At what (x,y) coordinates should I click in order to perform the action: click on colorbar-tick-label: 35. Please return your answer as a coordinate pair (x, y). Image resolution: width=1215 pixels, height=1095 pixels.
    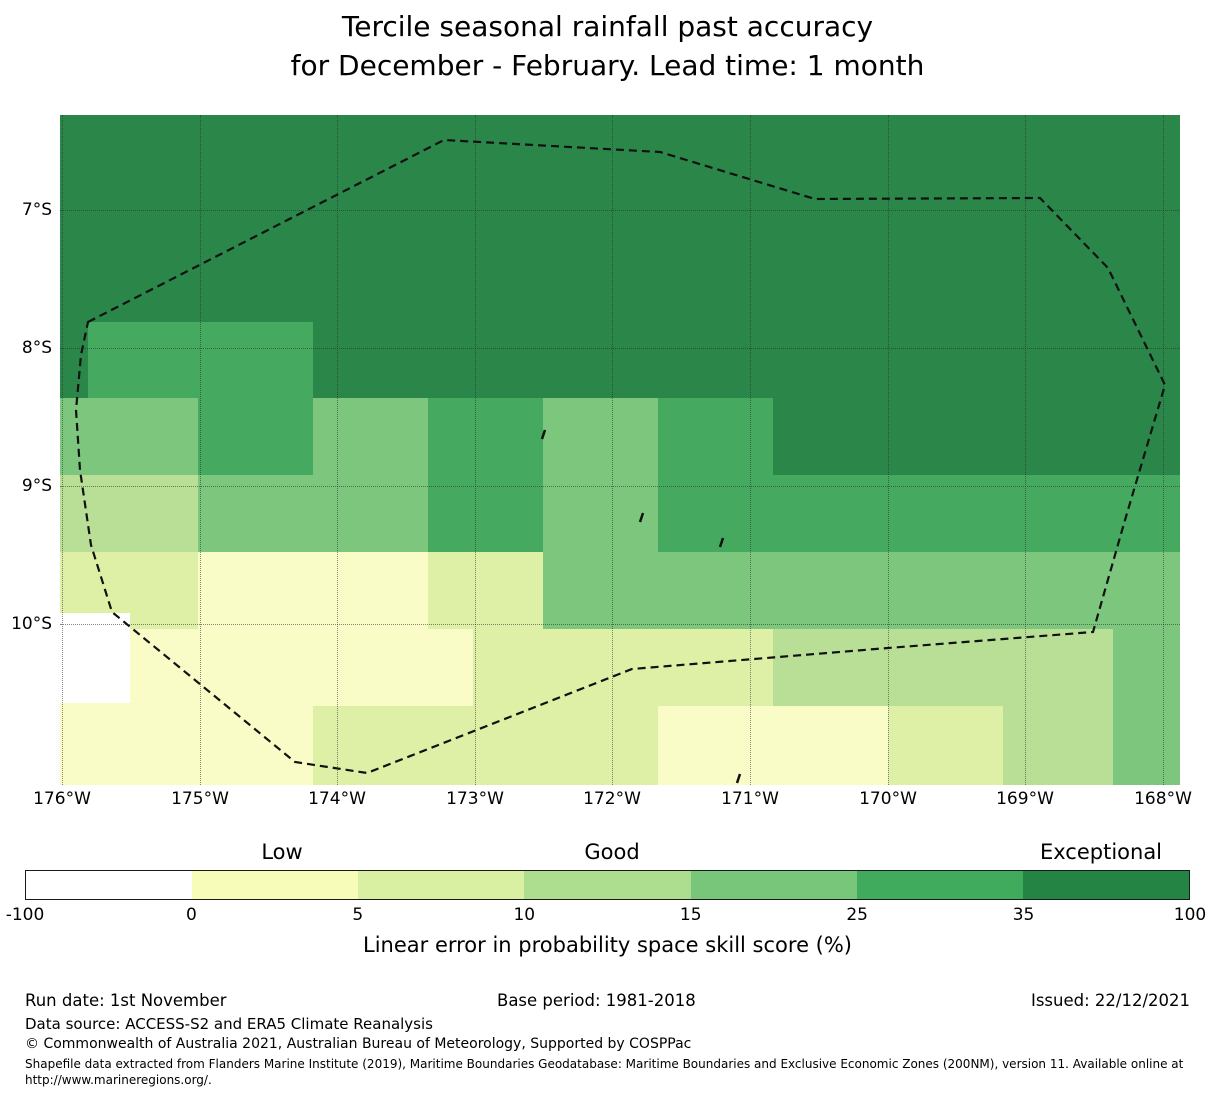
    Looking at the image, I should click on (1023, 915).